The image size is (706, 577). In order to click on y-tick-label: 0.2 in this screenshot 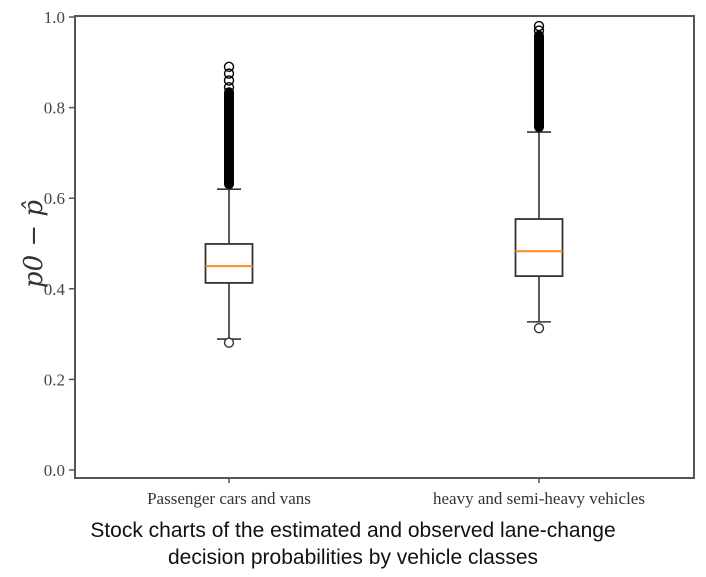, I will do `click(54, 379)`.